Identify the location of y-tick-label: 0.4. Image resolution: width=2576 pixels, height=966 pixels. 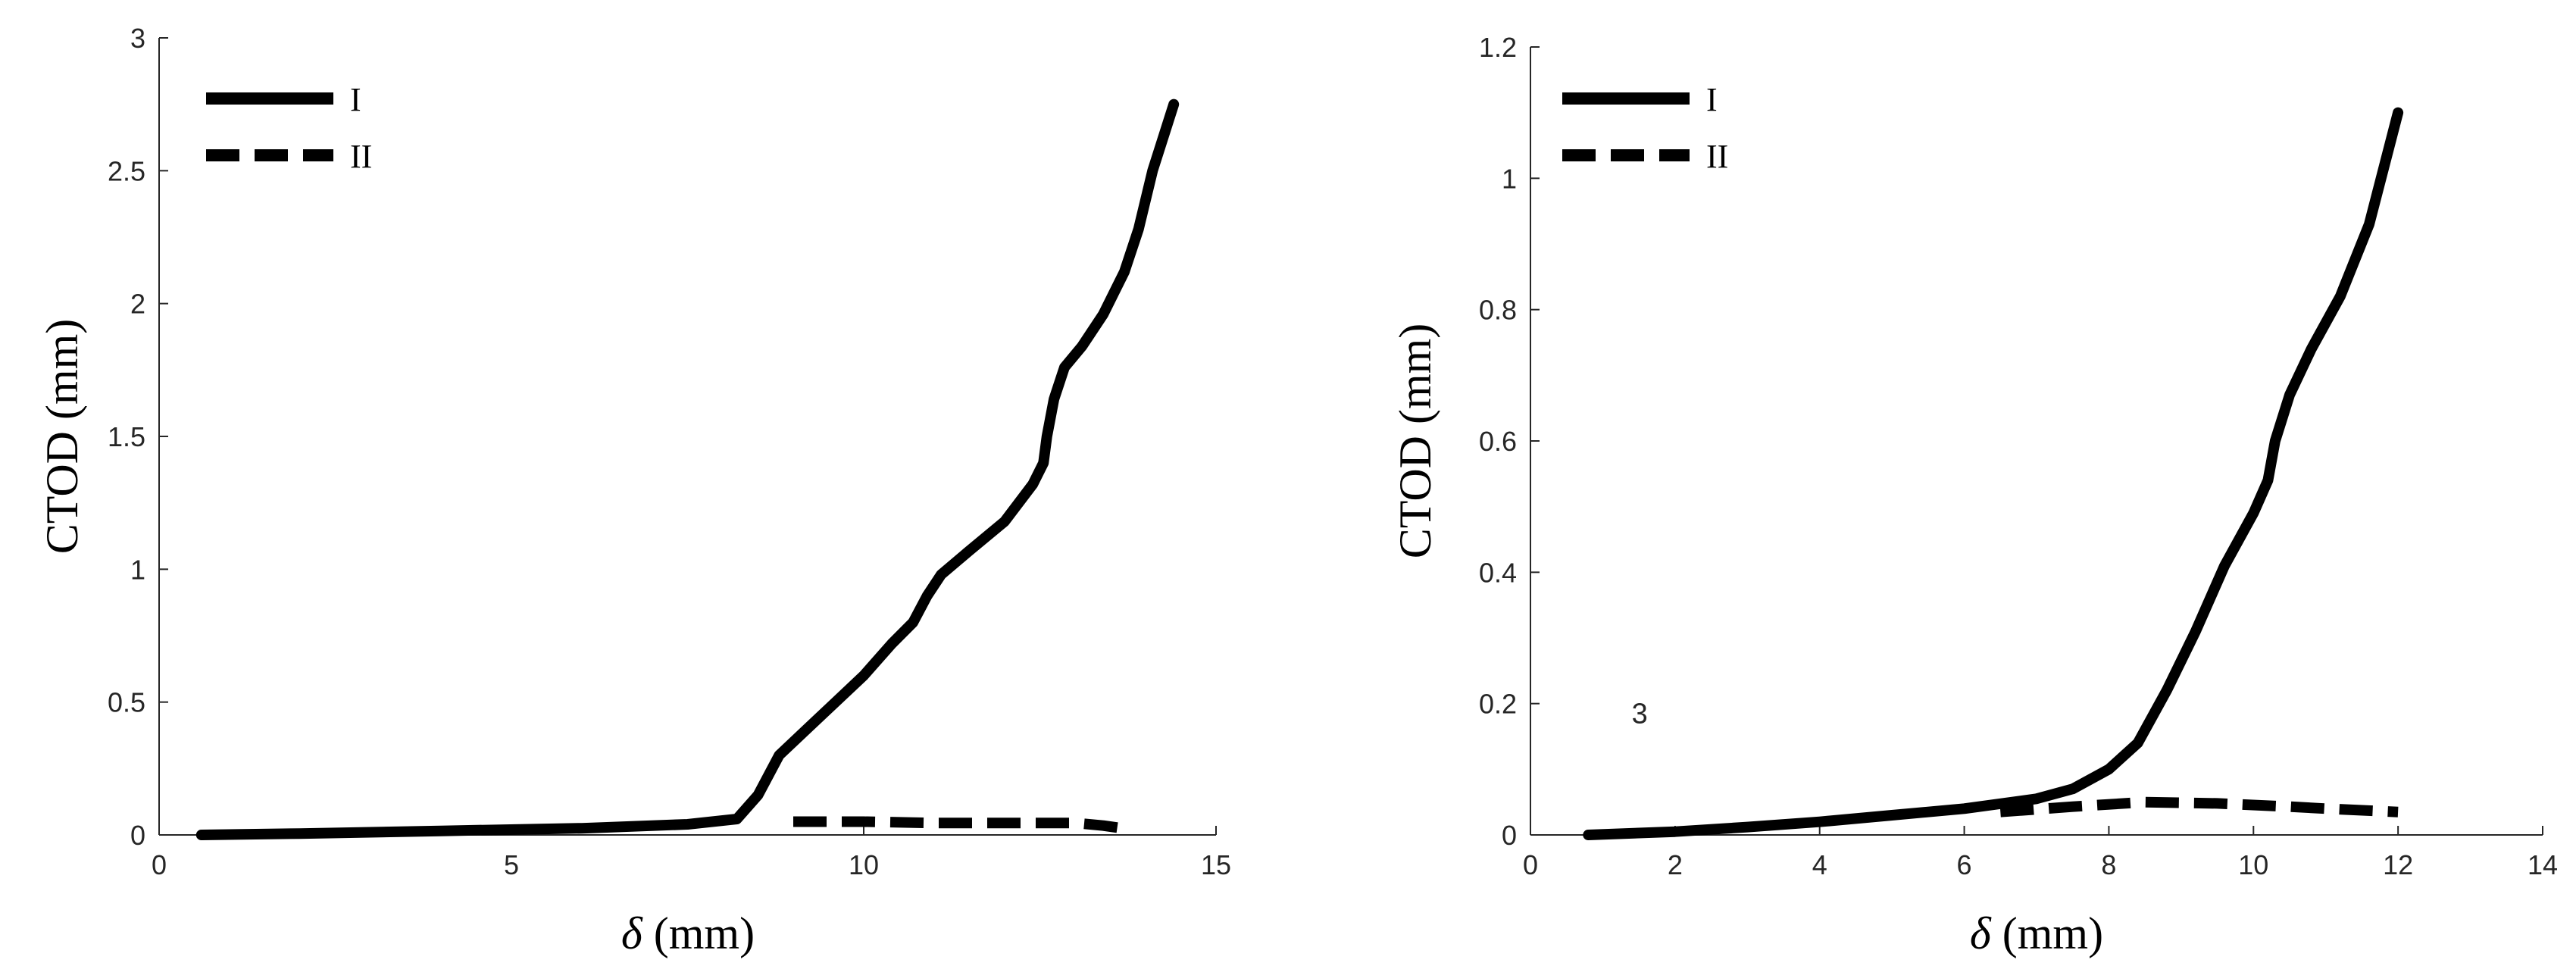
(1498, 572).